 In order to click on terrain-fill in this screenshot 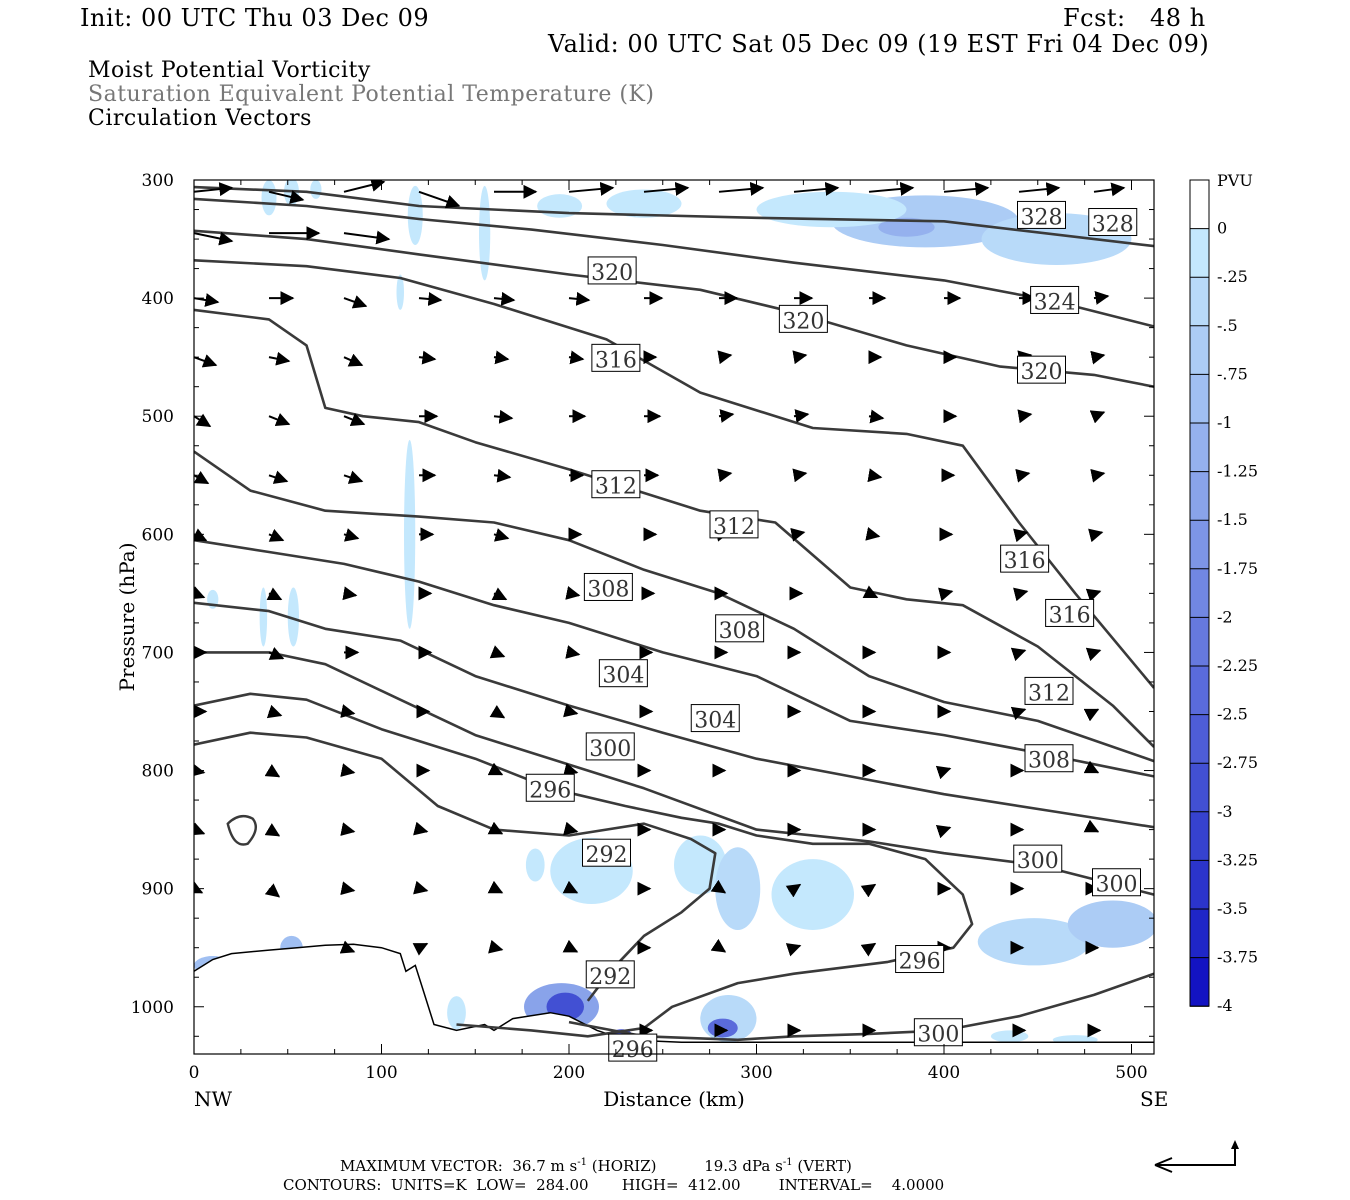, I will do `click(674, 999)`.